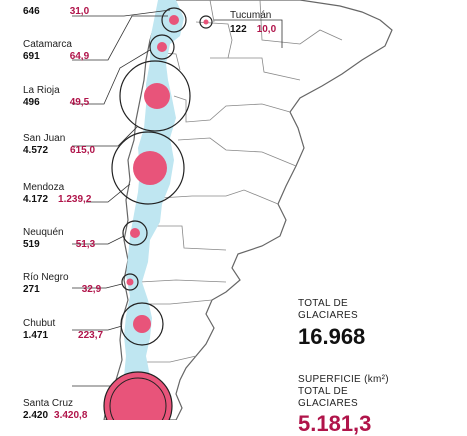 The image size is (467, 436). What do you see at coordinates (142, 324) in the screenshot?
I see `bubble-chubut` at bounding box center [142, 324].